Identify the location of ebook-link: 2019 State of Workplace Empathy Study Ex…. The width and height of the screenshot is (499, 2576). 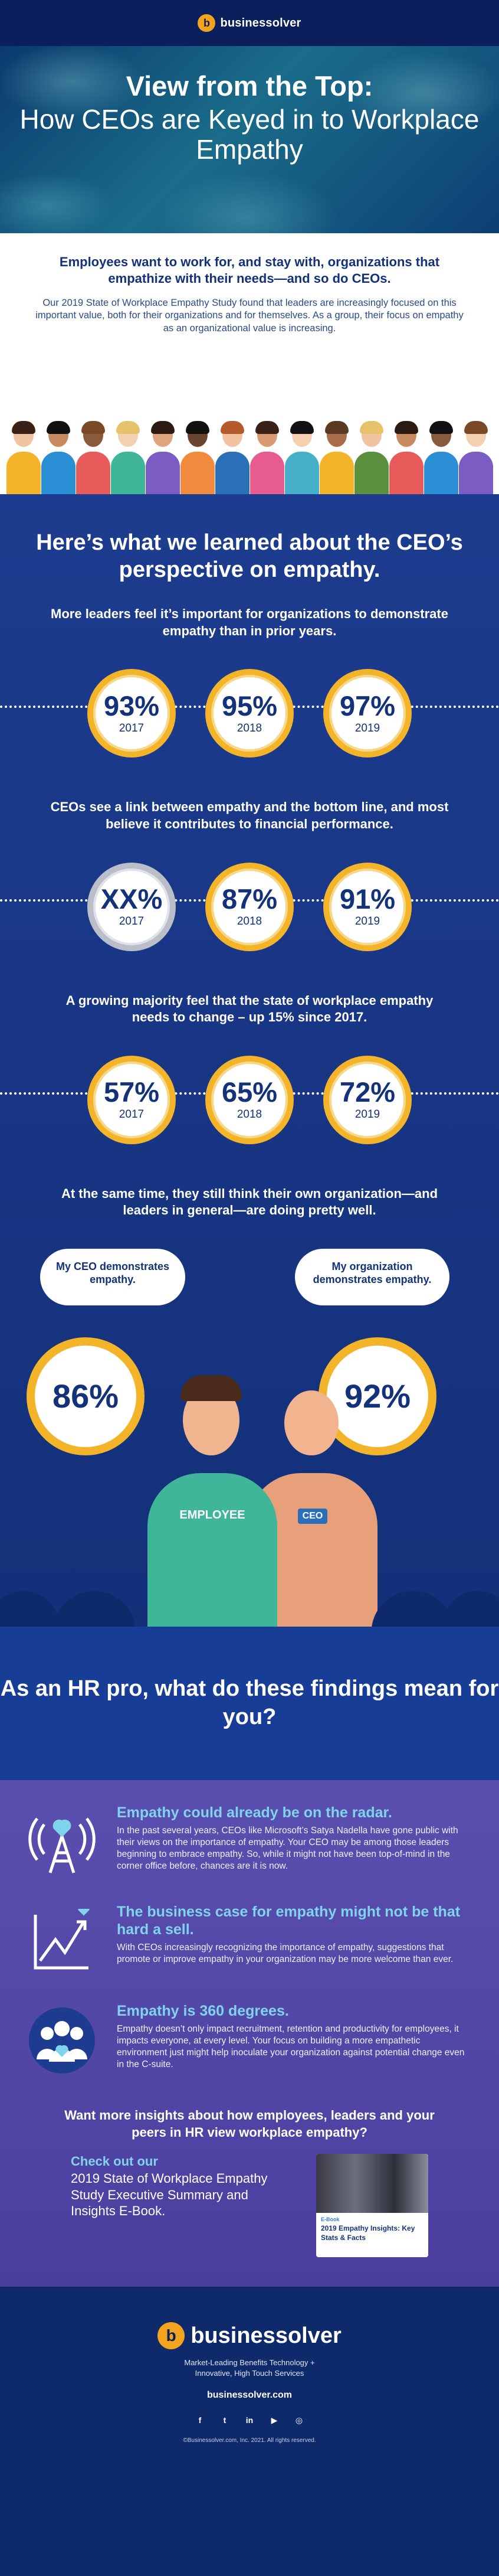
(169, 2195).